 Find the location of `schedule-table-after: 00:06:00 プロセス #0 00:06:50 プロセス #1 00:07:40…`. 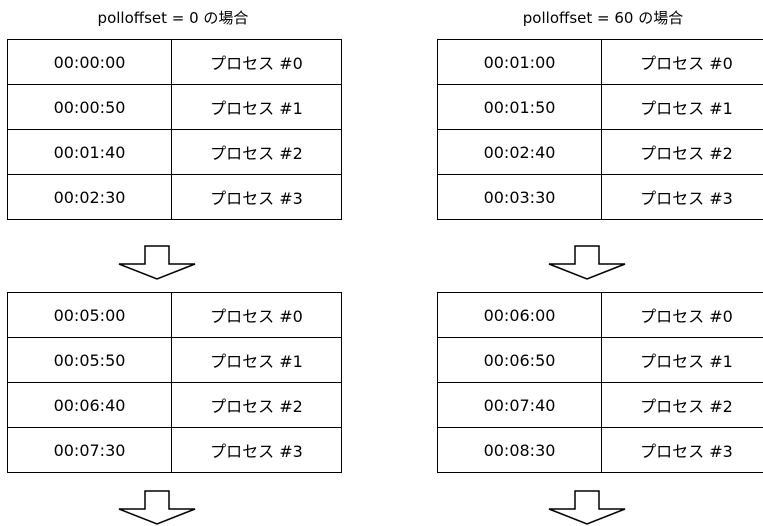

schedule-table-after: 00:06:00 プロセス #0 00:06:50 プロセス #1 00:07:40… is located at coordinates (600, 382).